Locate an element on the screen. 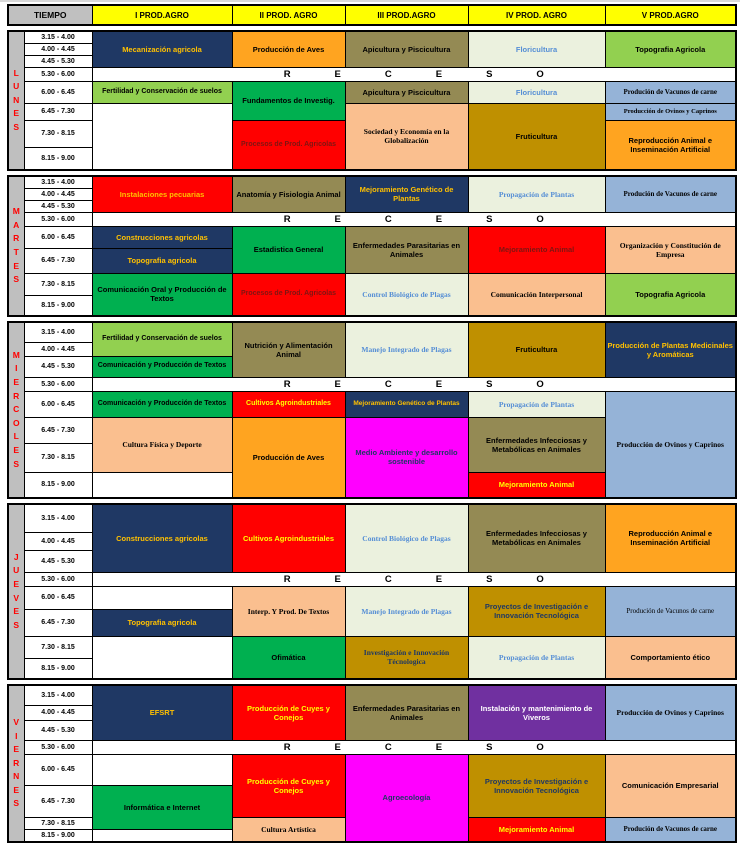 The width and height of the screenshot is (740, 846). day-letter: L is located at coordinates (16, 72).